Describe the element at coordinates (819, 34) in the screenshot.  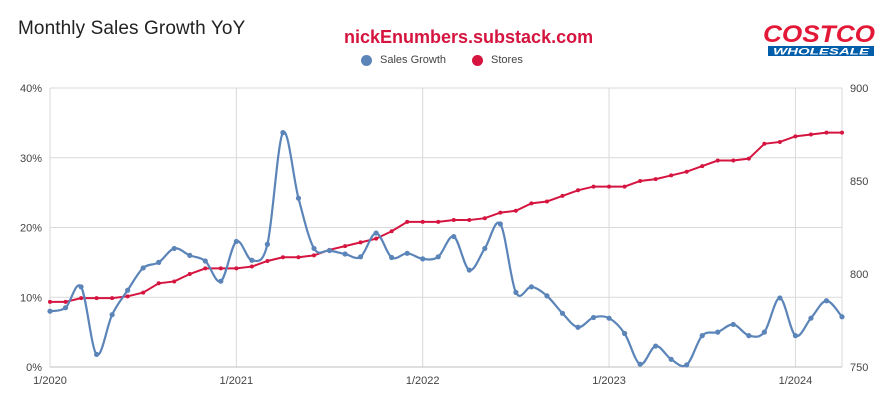
I see `logo-wordmark: COSTCO` at that location.